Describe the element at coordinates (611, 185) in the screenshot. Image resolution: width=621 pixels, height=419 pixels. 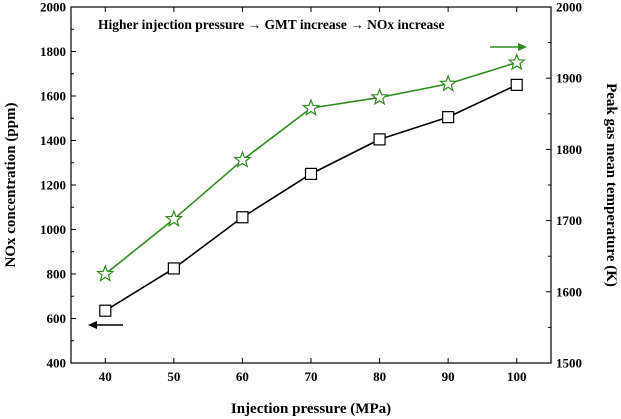
I see `y-axis-right-title: Peak gas mean temperature (K)` at that location.